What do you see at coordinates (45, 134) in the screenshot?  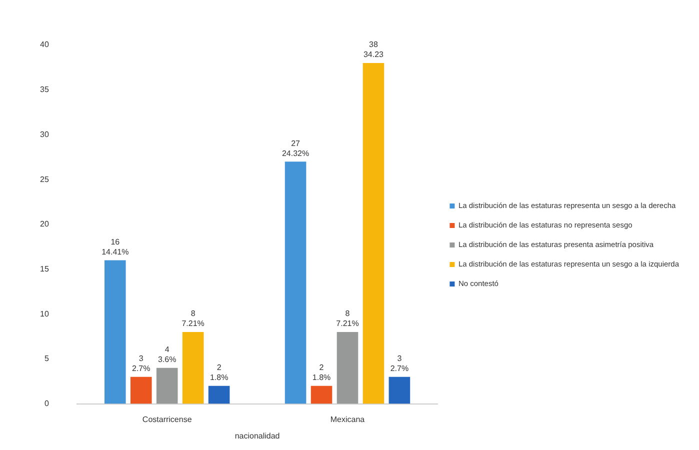 I see `y-tick-label: 30` at bounding box center [45, 134].